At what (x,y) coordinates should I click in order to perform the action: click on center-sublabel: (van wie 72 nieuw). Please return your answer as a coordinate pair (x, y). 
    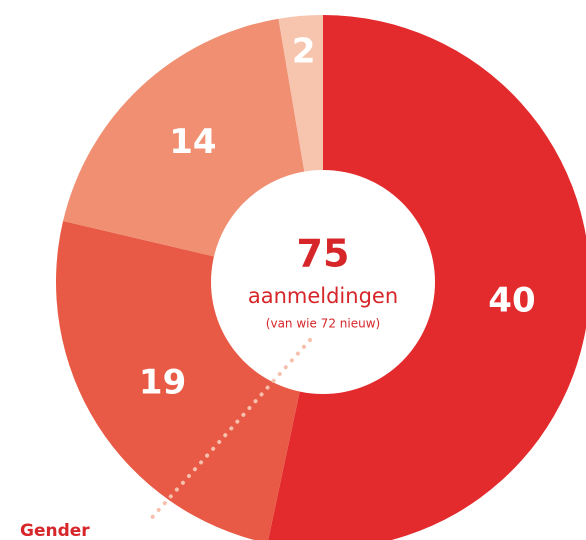
    Looking at the image, I should click on (323, 324).